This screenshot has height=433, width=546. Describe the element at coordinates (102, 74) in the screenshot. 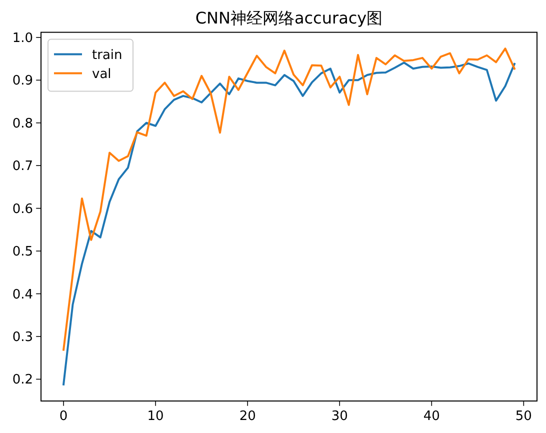

I see `legend-label: val` at that location.